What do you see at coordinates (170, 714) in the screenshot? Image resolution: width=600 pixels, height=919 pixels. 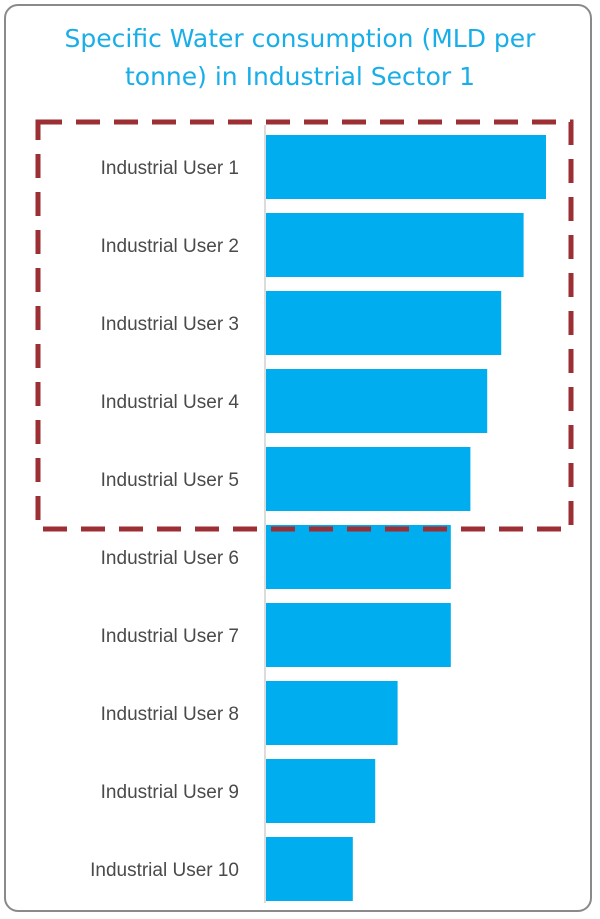 I see `category-label: Industrial User 8` at bounding box center [170, 714].